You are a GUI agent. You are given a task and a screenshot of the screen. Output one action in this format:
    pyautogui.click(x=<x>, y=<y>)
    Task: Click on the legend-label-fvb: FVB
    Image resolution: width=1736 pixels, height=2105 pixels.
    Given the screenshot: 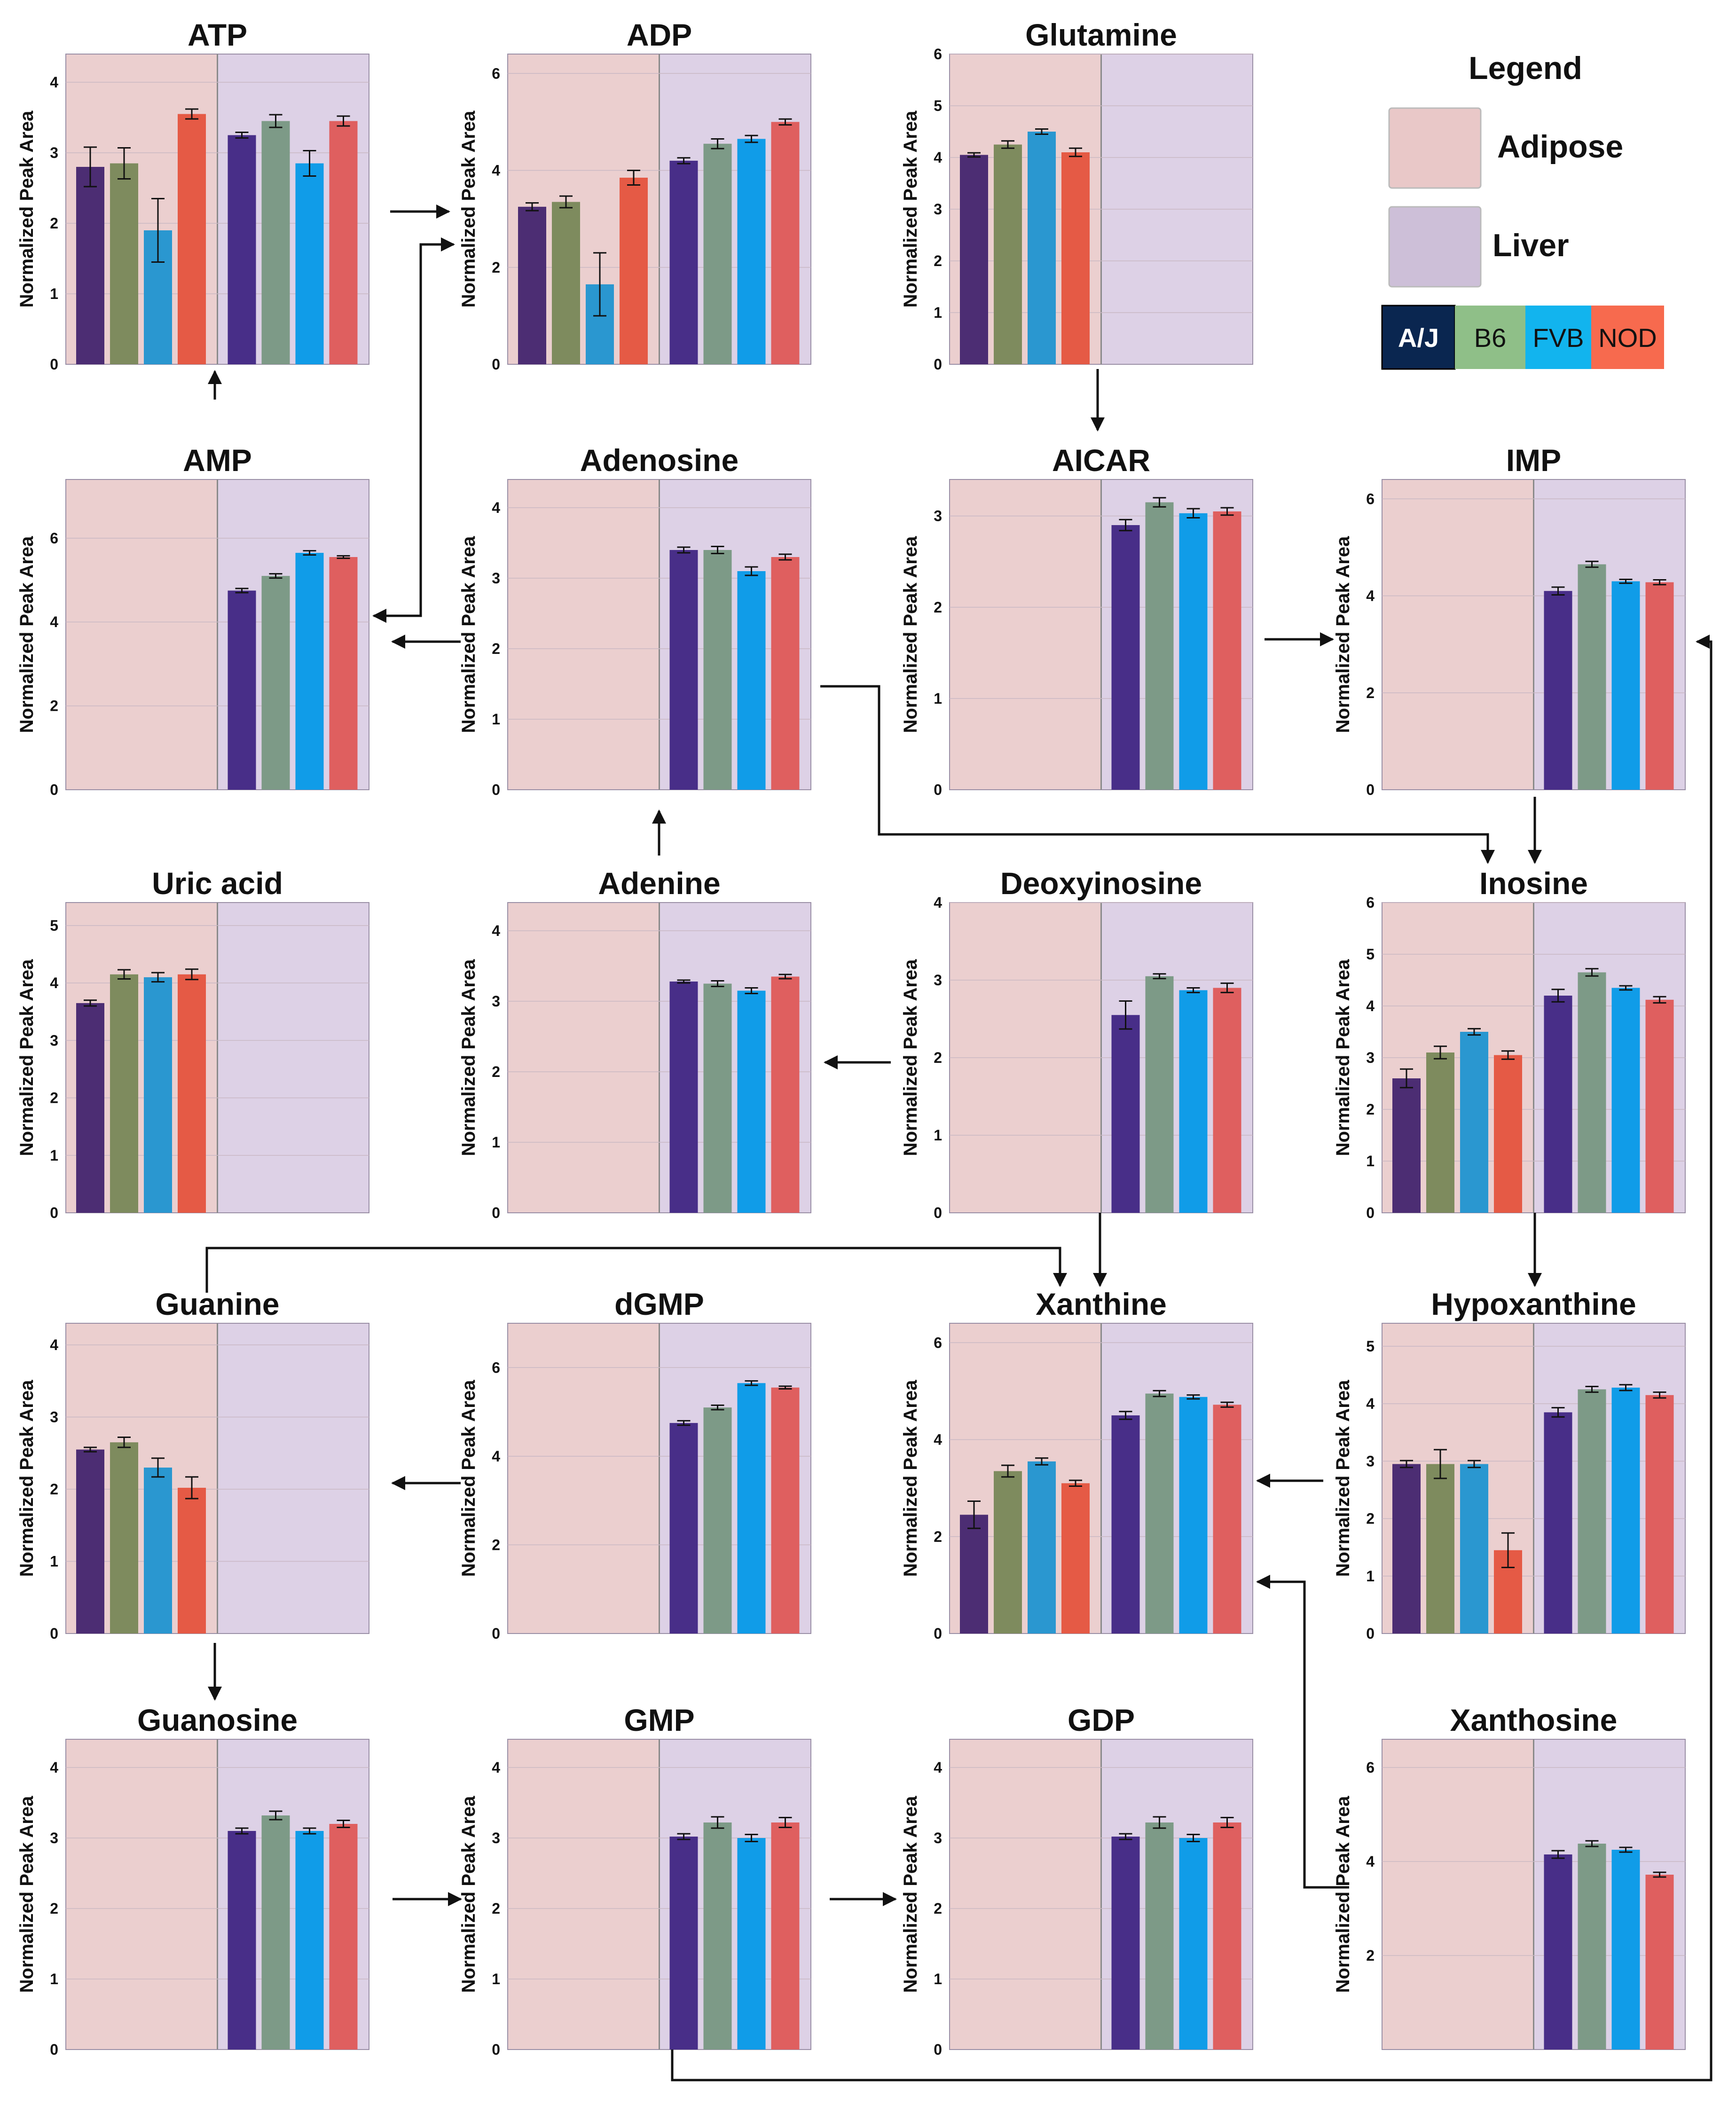 What is the action you would take?
    pyautogui.click(x=1558, y=338)
    